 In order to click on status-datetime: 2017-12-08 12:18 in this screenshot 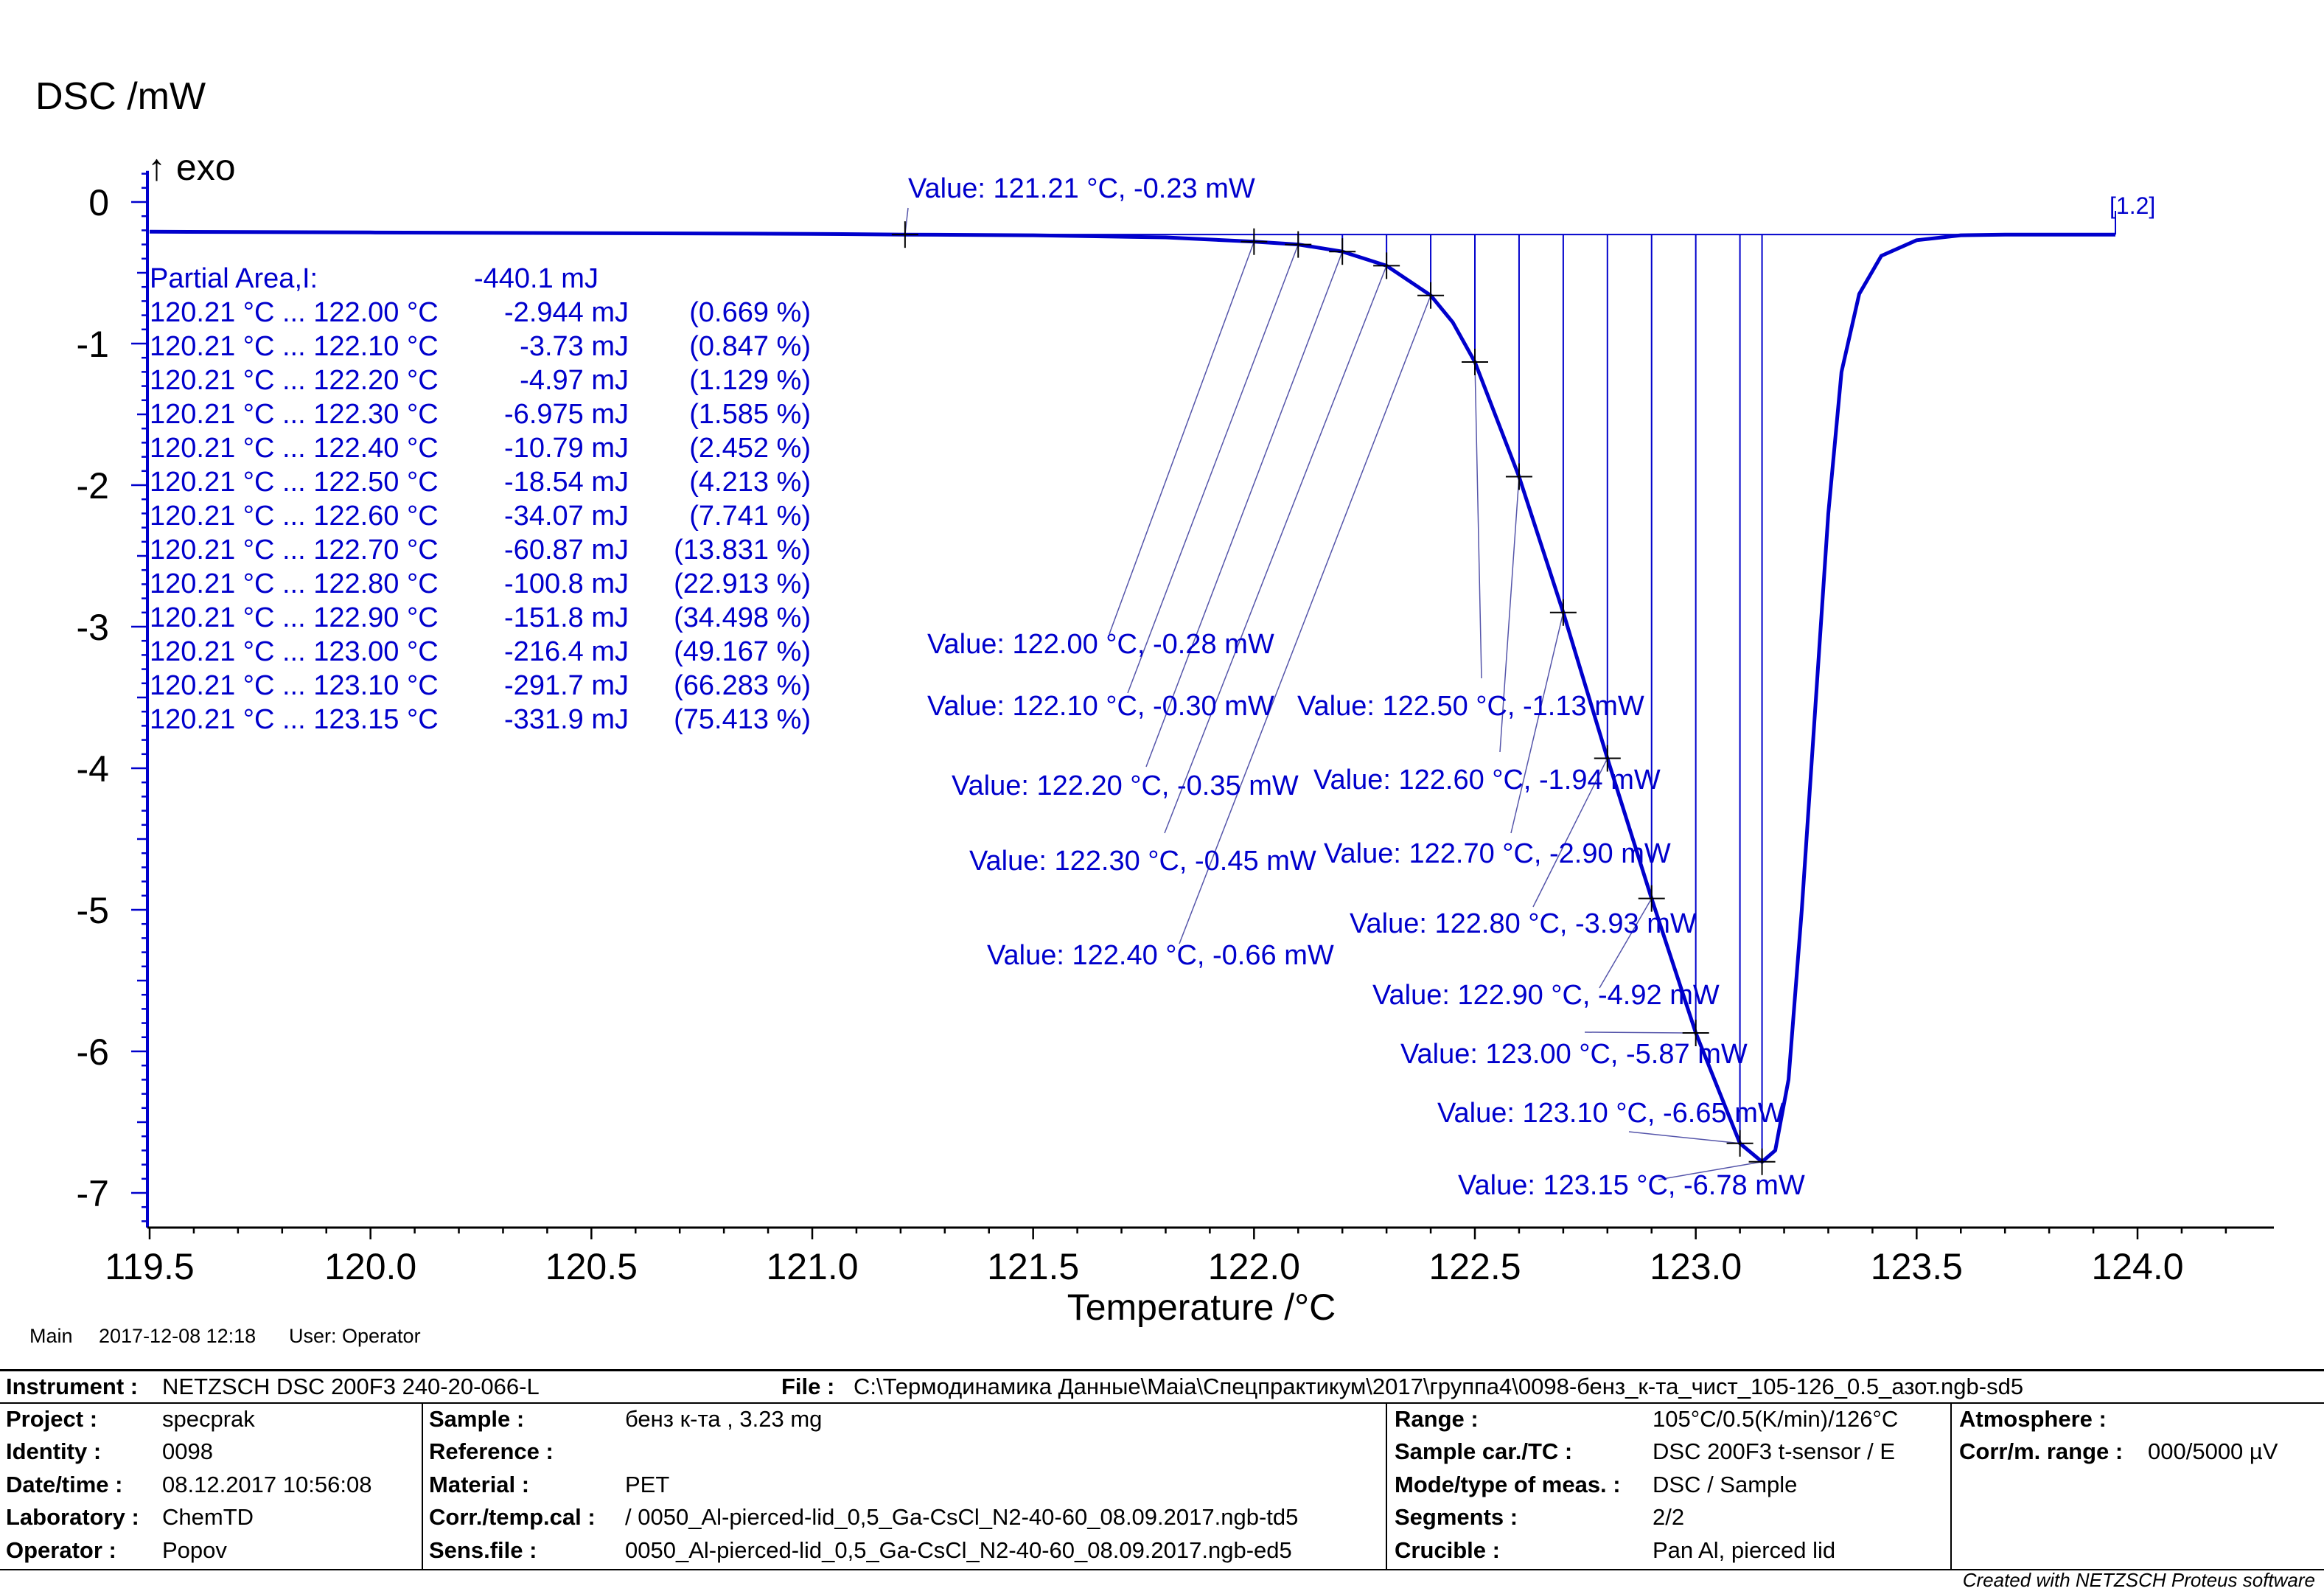, I will do `click(178, 1336)`.